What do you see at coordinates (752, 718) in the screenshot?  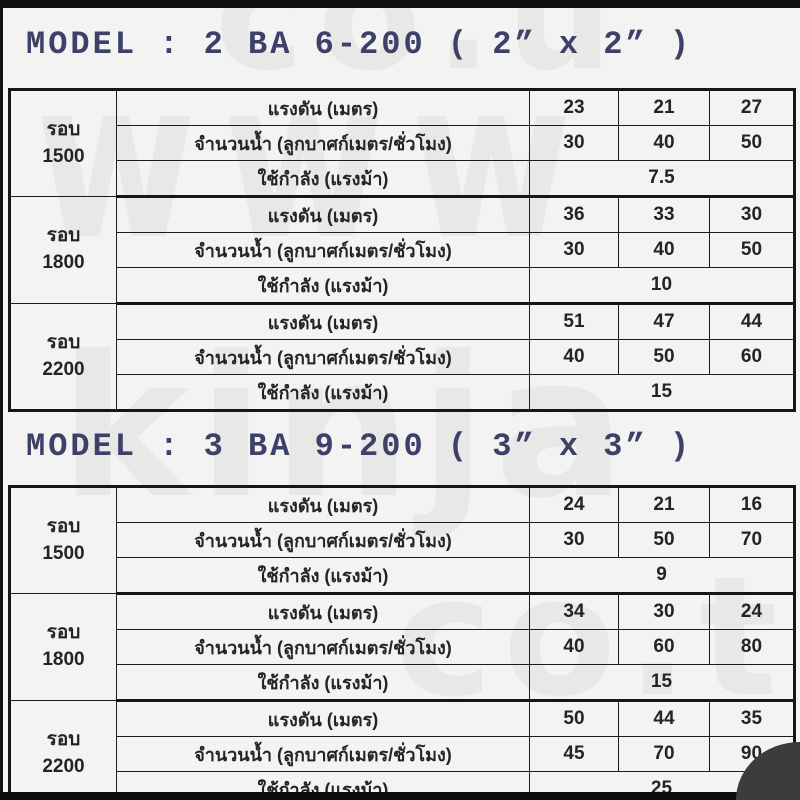 I see `pressure-value: 35` at bounding box center [752, 718].